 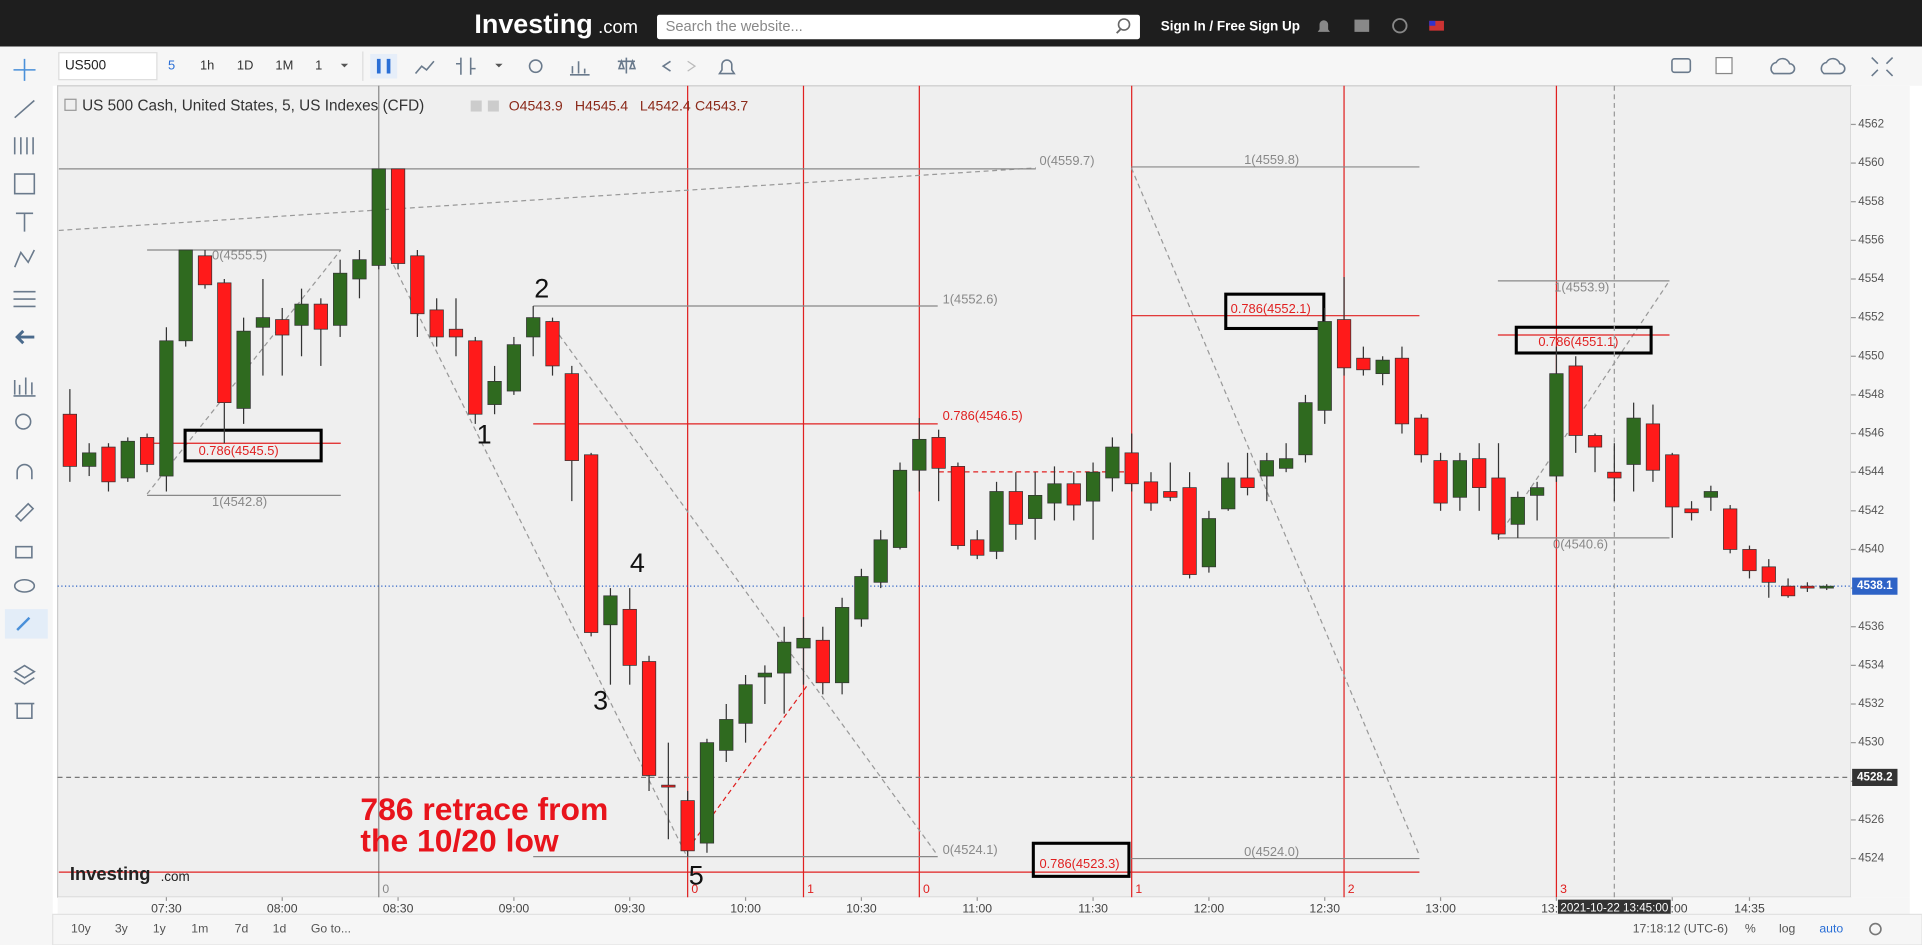 What do you see at coordinates (384, 66) in the screenshot?
I see `chart-type-button` at bounding box center [384, 66].